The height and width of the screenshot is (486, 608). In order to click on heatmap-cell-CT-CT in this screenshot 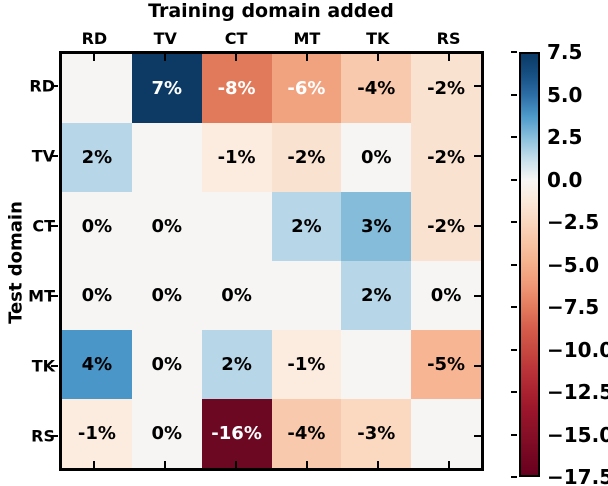, I will do `click(236, 226)`.